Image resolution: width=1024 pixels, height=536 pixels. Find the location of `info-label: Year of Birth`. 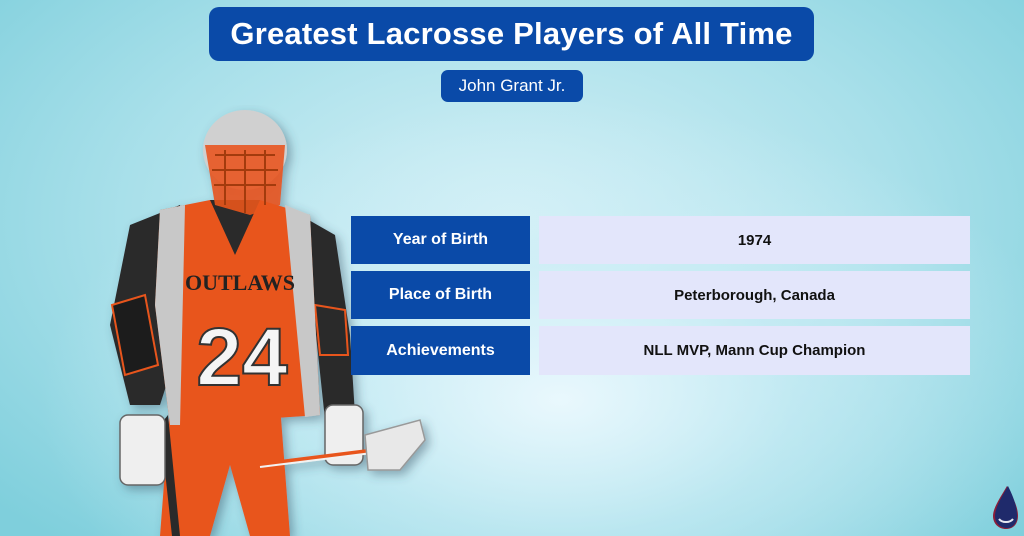

info-label: Year of Birth is located at coordinates (440, 240).